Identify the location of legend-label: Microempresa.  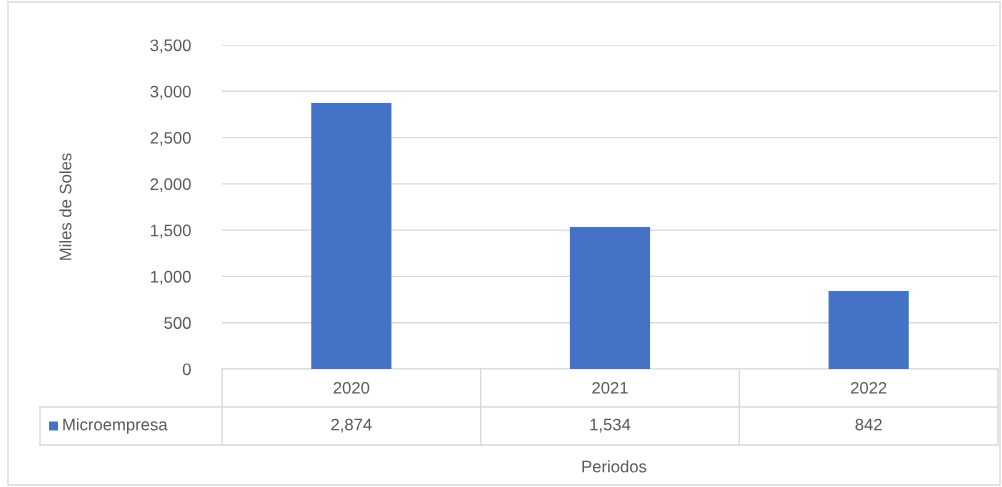
(115, 426).